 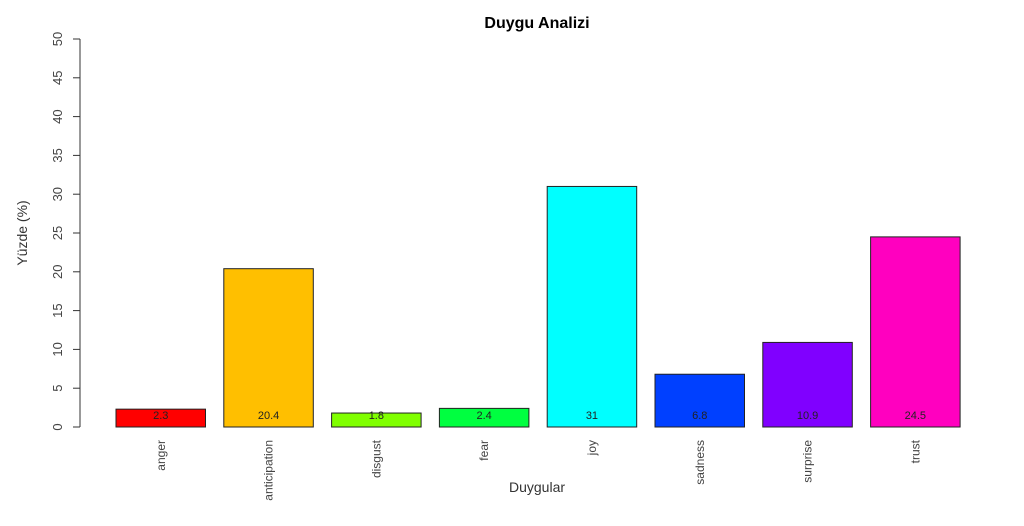 I want to click on x-tick-label-anger: anger, so click(x=161, y=455).